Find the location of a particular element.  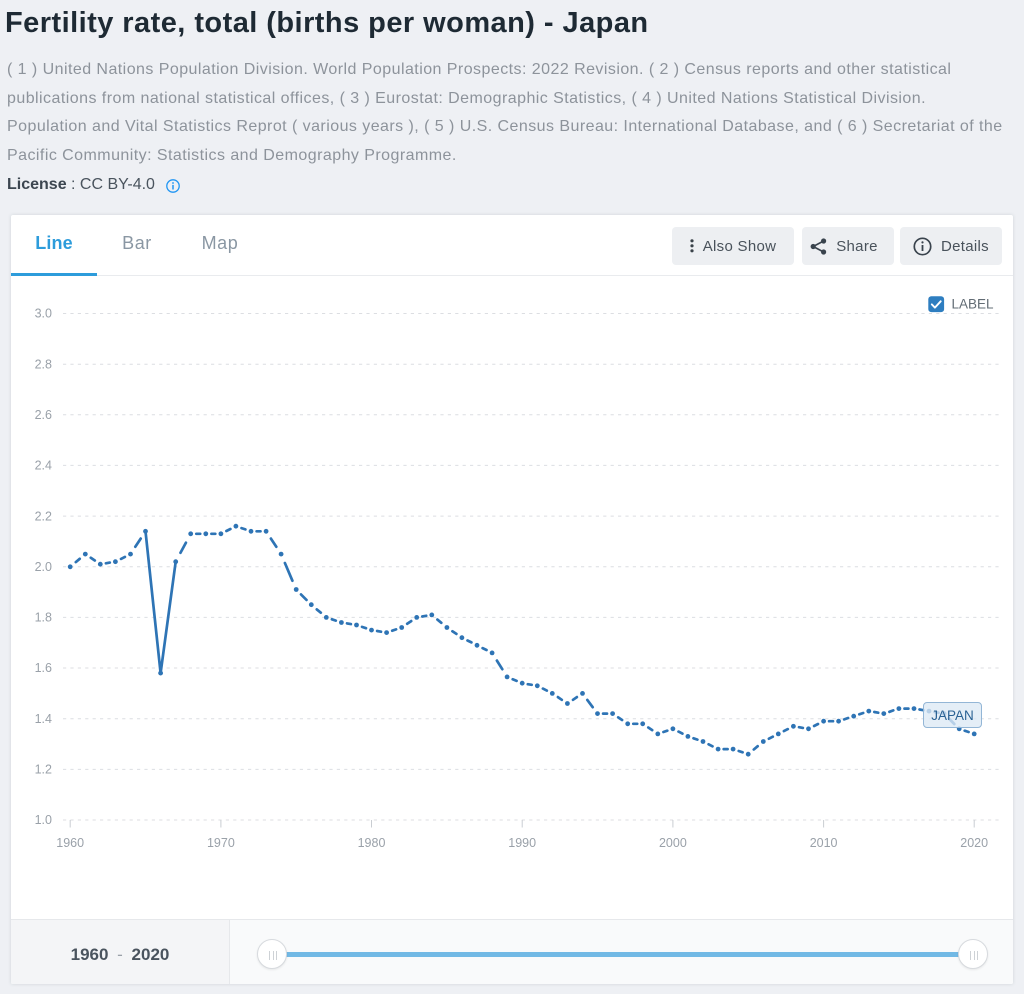

svg-text: 1.0 is located at coordinates (43, 820).